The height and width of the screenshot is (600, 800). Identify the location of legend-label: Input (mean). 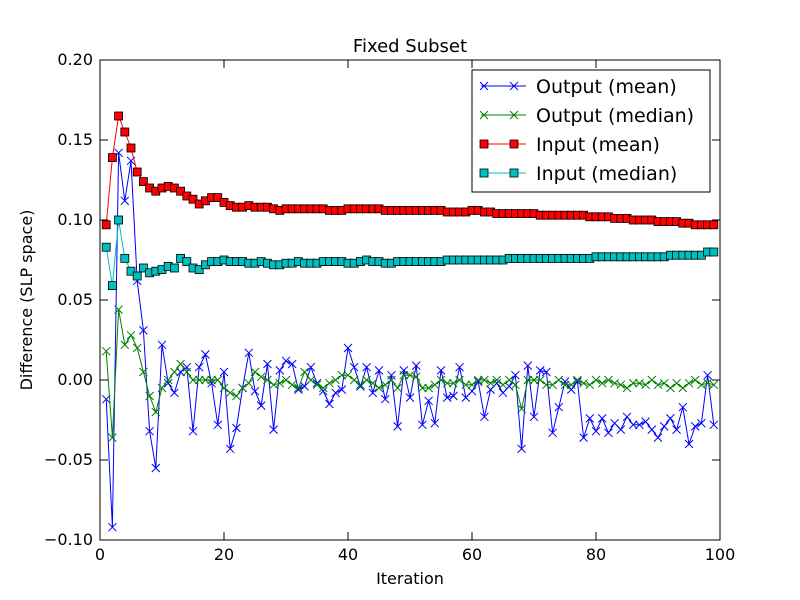
(598, 145).